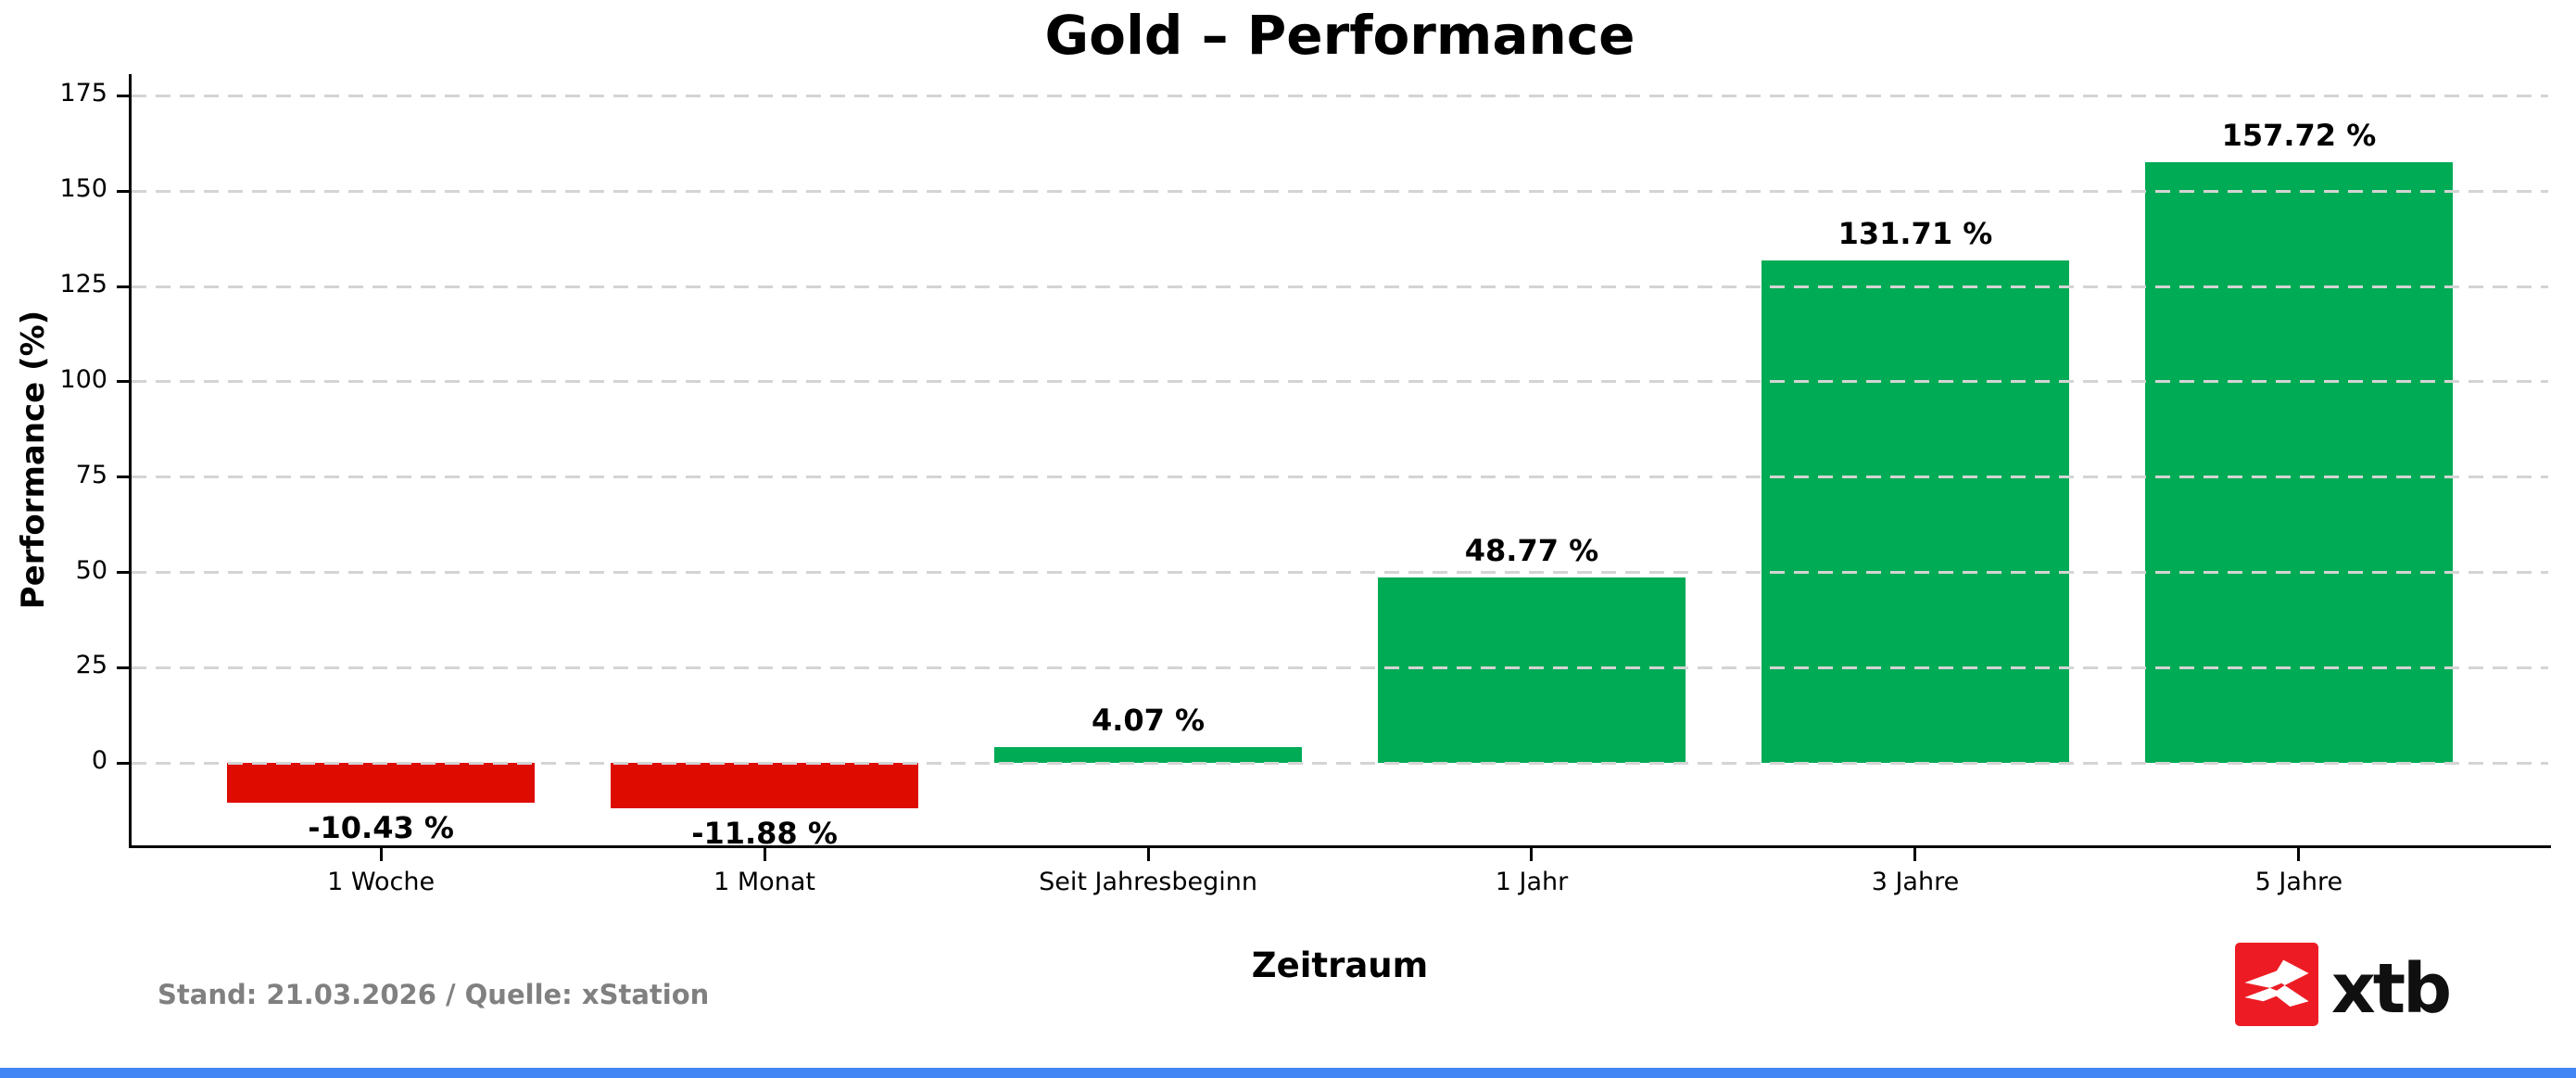 This screenshot has width=2576, height=1078. What do you see at coordinates (1915, 234) in the screenshot?
I see `bar-value-label: 131.71 %` at bounding box center [1915, 234].